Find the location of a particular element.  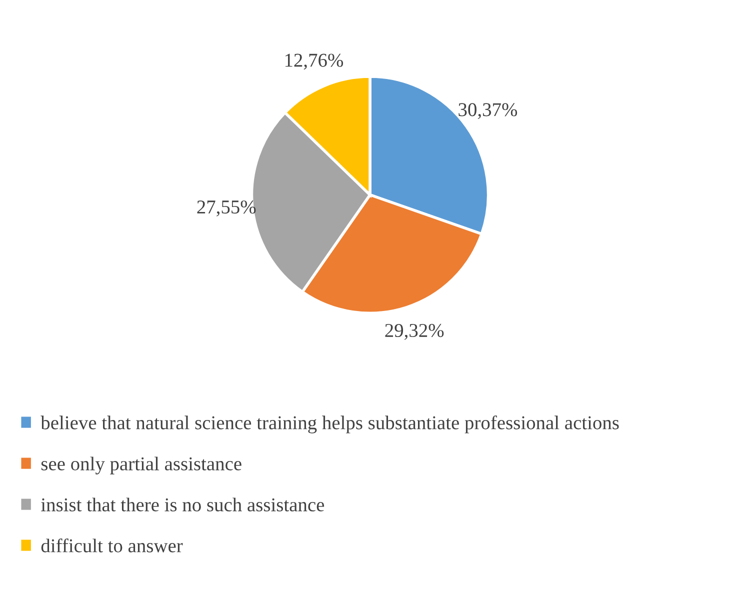

legend-label: see only partial assistance is located at coordinates (141, 465).